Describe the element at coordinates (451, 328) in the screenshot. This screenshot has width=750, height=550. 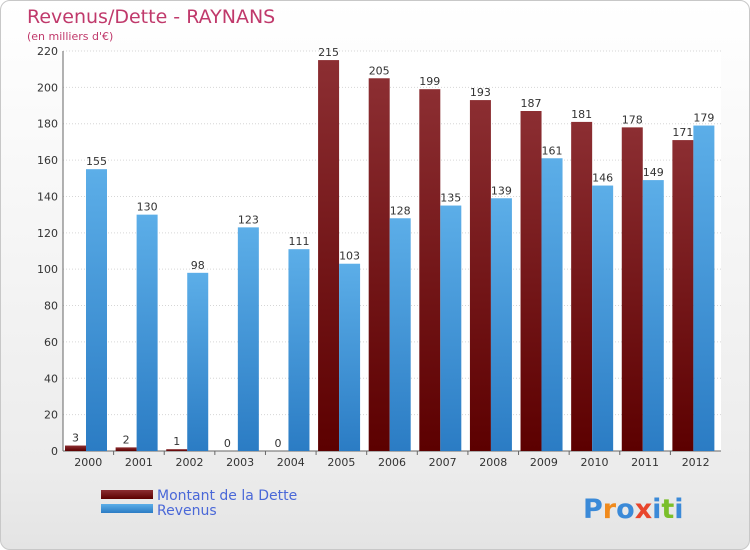
I see `bar-revenus-2007` at that location.